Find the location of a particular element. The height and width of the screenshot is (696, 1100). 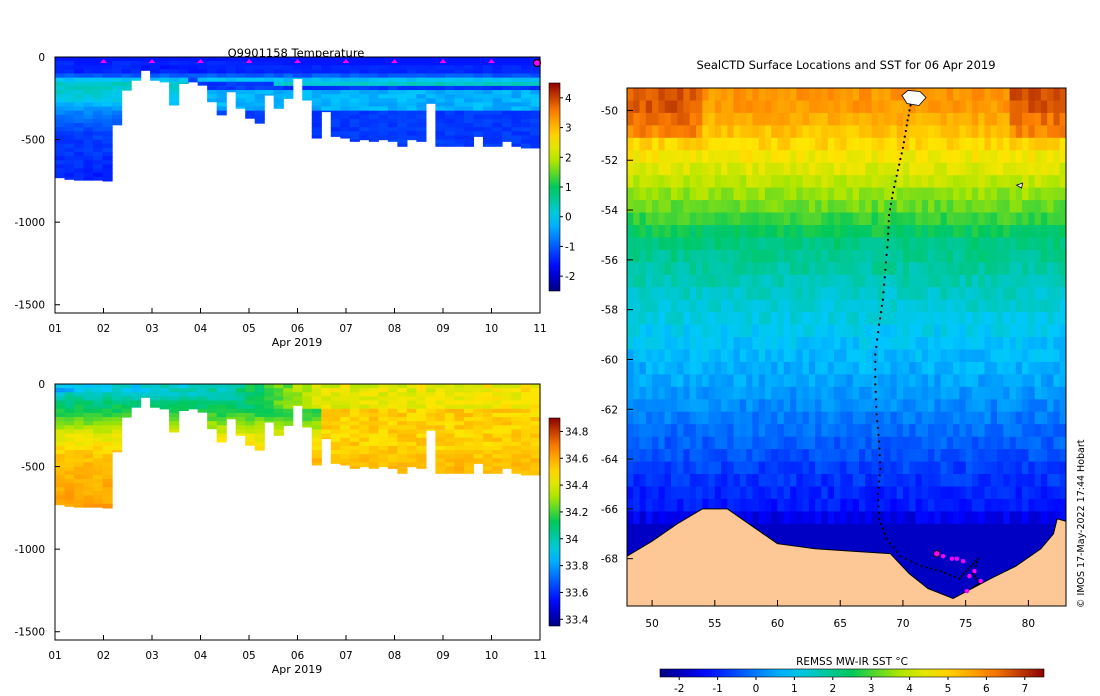

time-tick-label: 07 is located at coordinates (345, 656).